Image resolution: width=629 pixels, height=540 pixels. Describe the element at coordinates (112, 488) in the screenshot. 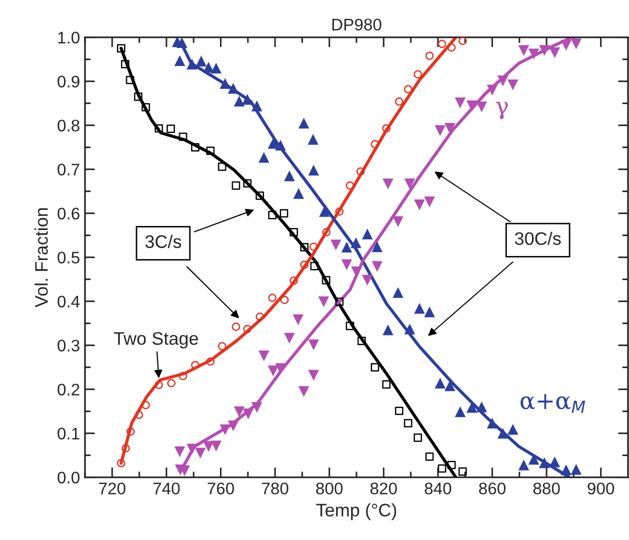

I see `x-tick-label: 720` at that location.